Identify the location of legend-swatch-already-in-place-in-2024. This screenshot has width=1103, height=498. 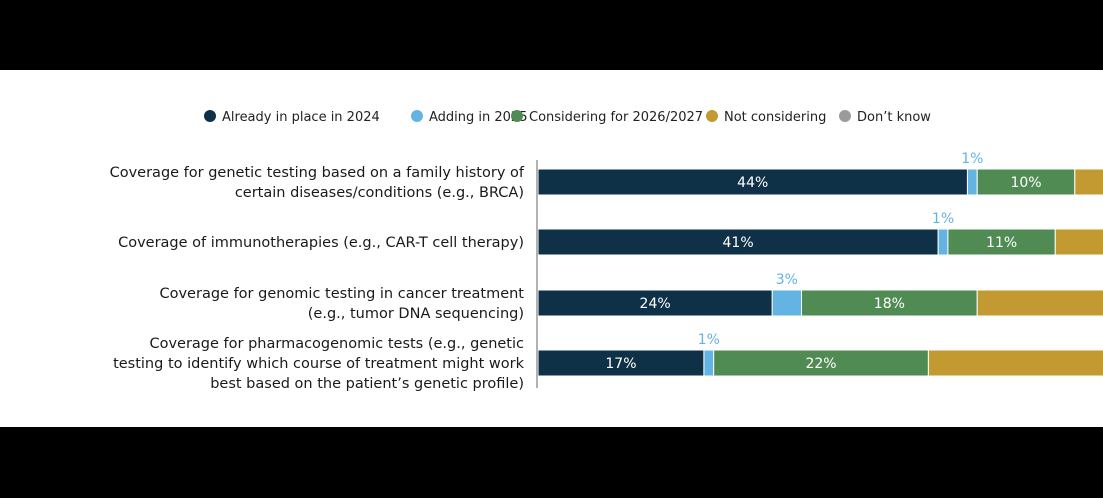
(210, 116).